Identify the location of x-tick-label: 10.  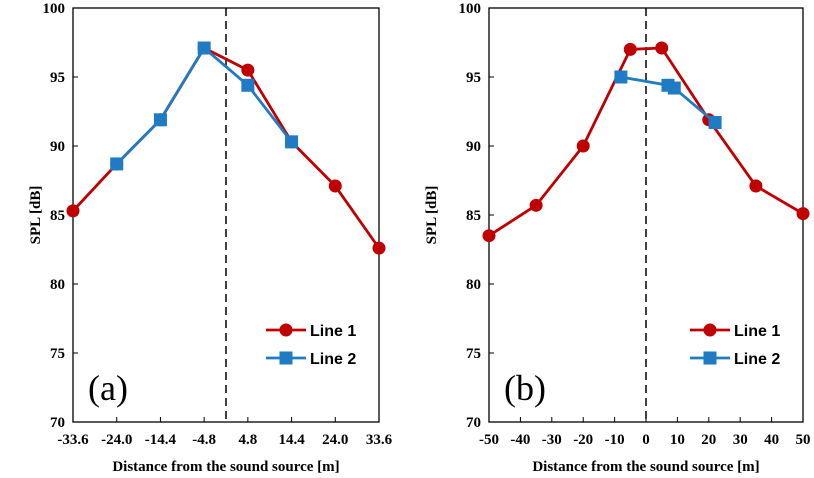
(677, 440).